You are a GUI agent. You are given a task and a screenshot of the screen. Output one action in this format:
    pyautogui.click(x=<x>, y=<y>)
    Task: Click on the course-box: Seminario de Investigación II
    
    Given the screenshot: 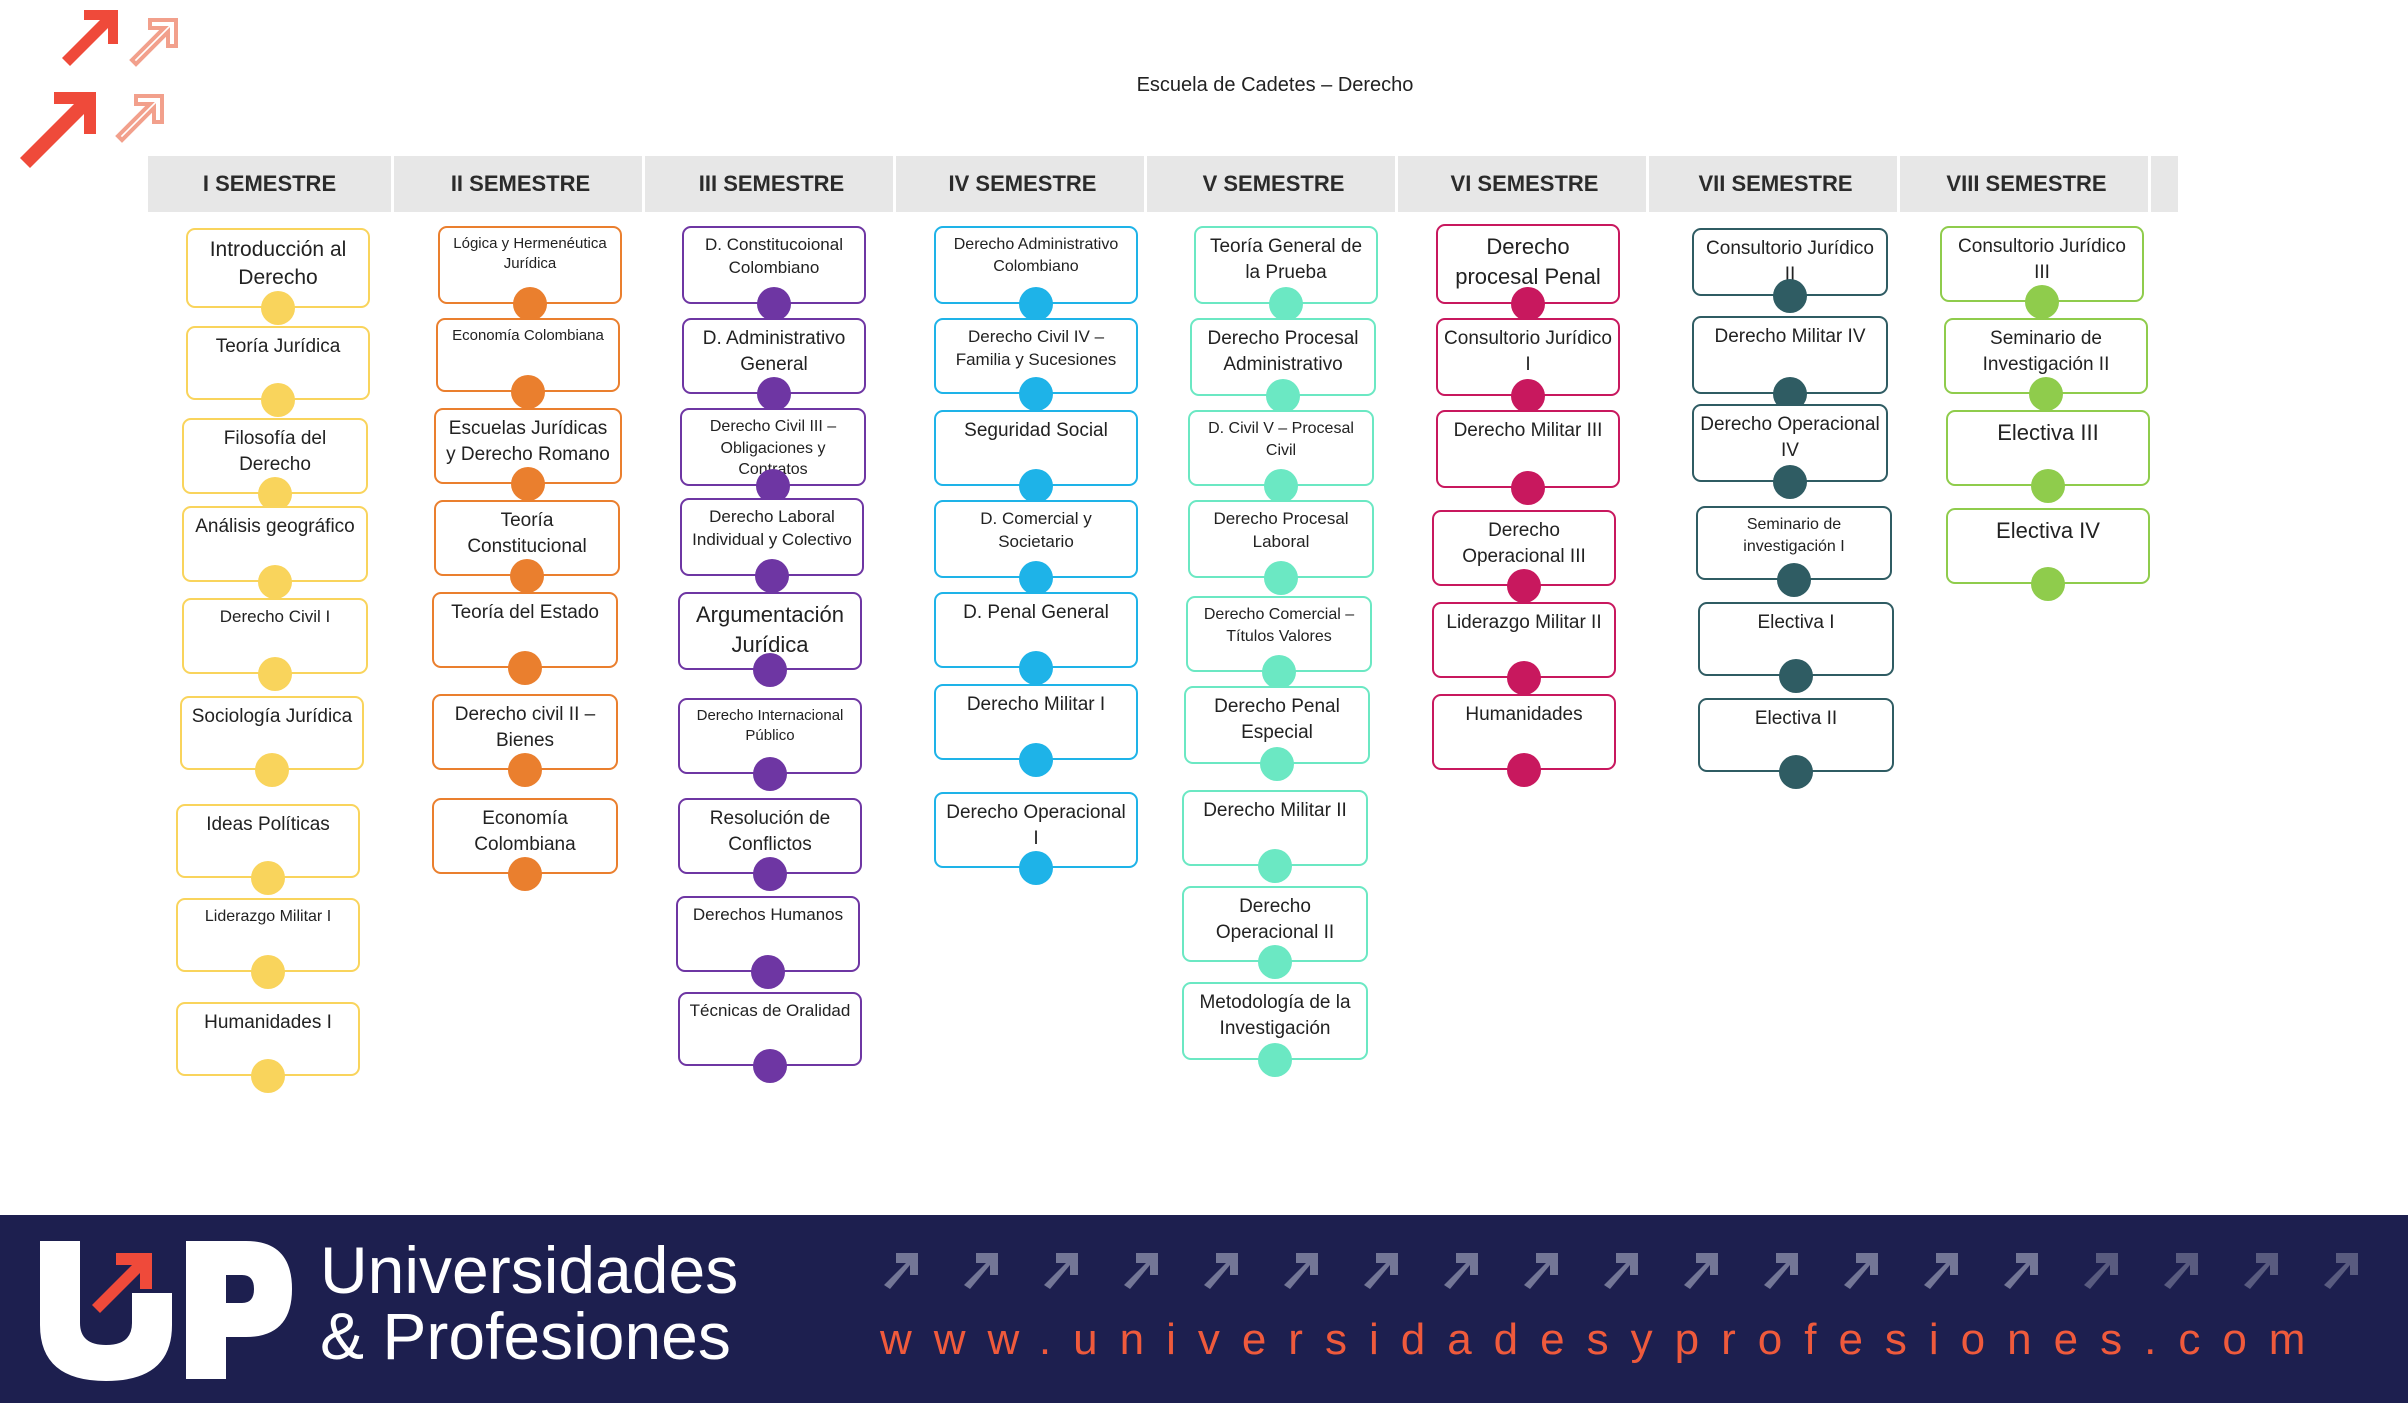 What is the action you would take?
    pyautogui.click(x=2046, y=356)
    